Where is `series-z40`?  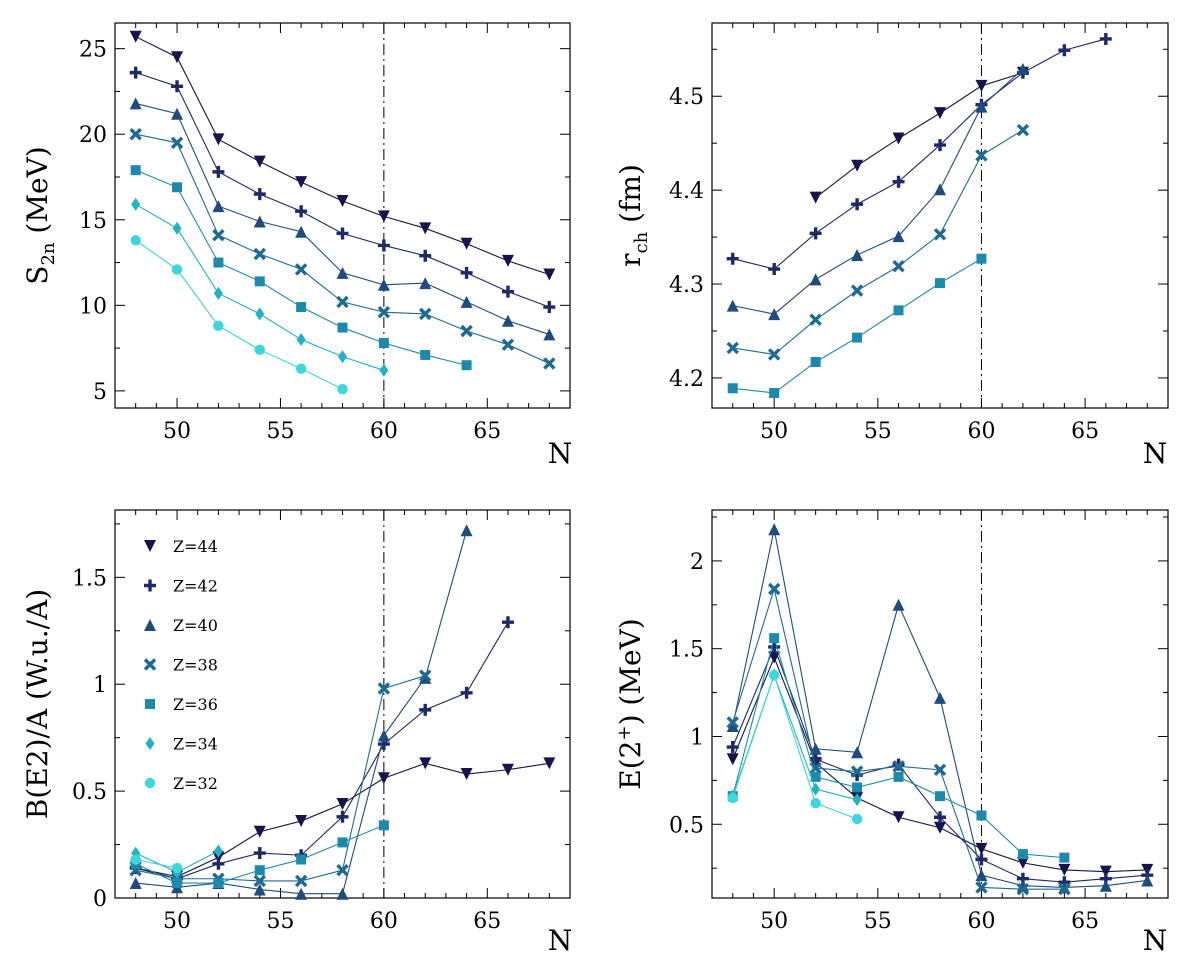
series-z40 is located at coordinates (342, 219).